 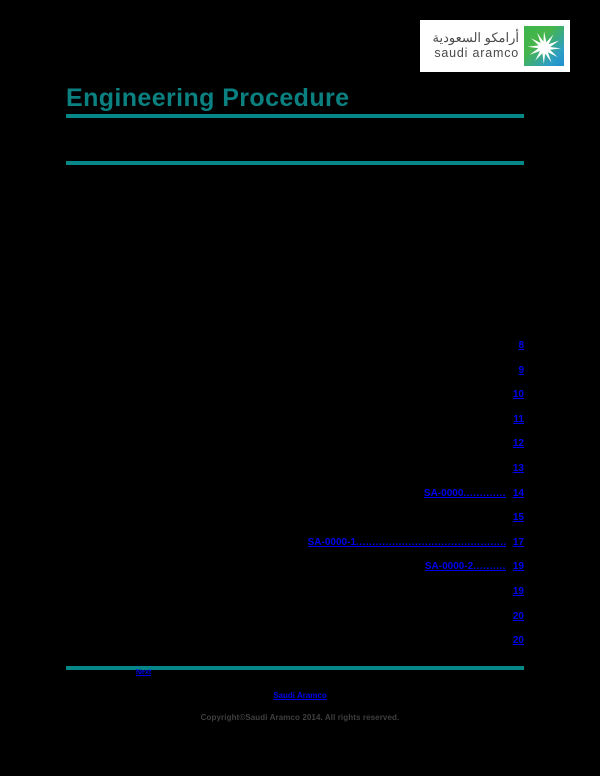 What do you see at coordinates (295, 352) in the screenshot?
I see `toc-entry: 8` at bounding box center [295, 352].